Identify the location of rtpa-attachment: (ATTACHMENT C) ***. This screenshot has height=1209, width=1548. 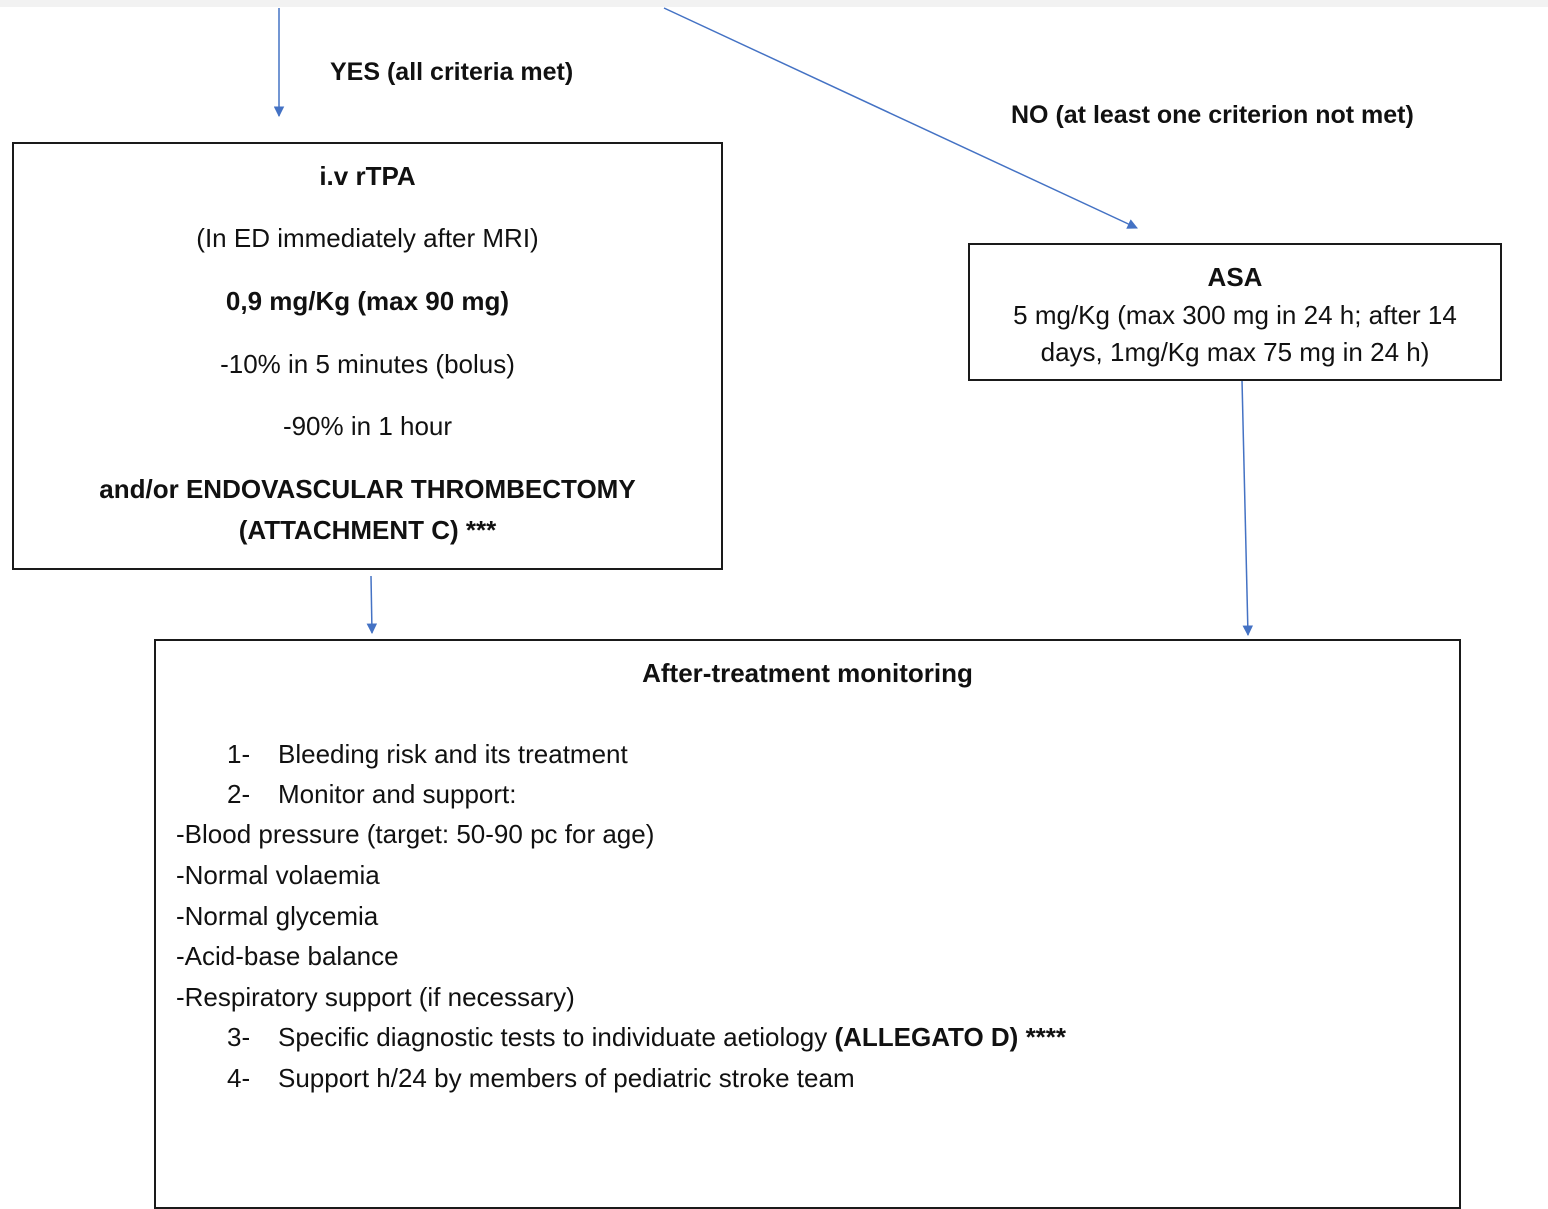
(367, 530).